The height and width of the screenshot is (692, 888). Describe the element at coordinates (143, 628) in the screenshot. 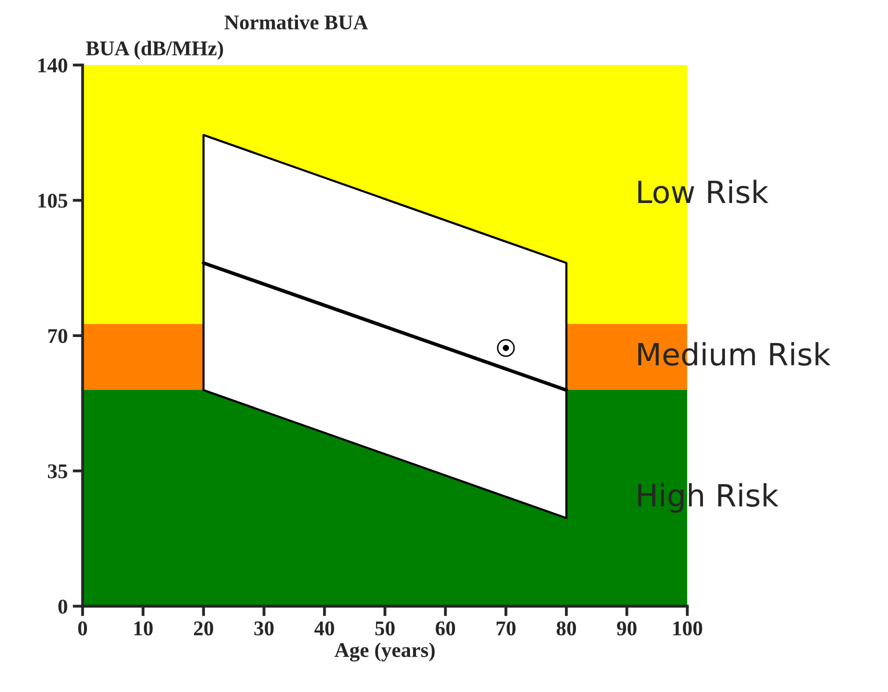

I see `x-tick-label: 10` at that location.